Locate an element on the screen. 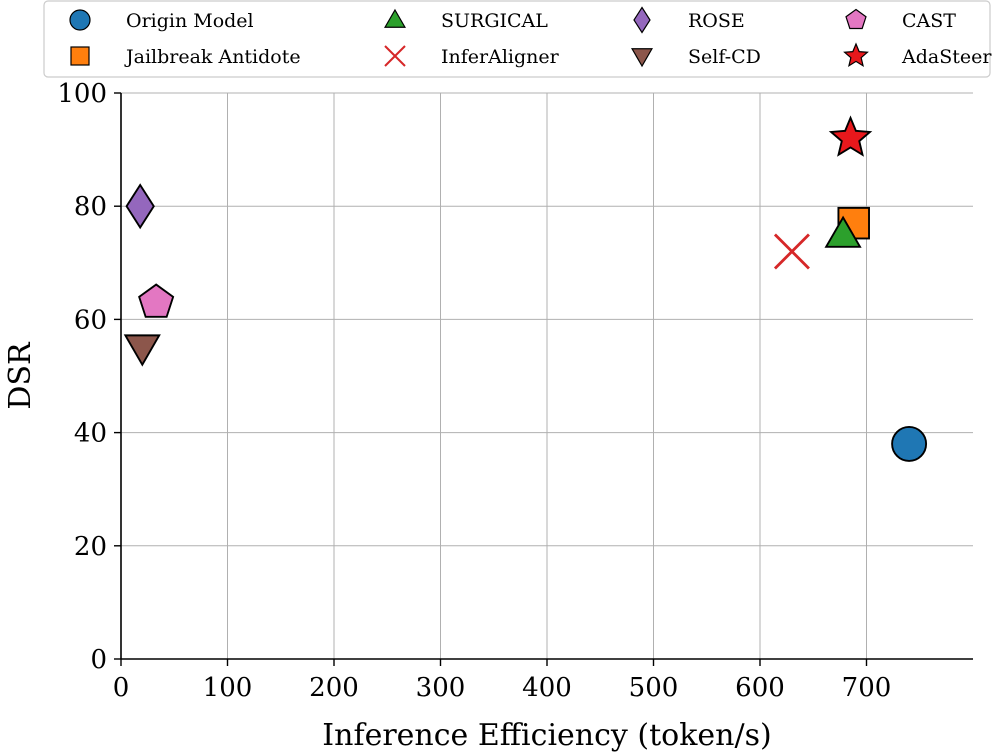  point-surgical is located at coordinates (843, 231).